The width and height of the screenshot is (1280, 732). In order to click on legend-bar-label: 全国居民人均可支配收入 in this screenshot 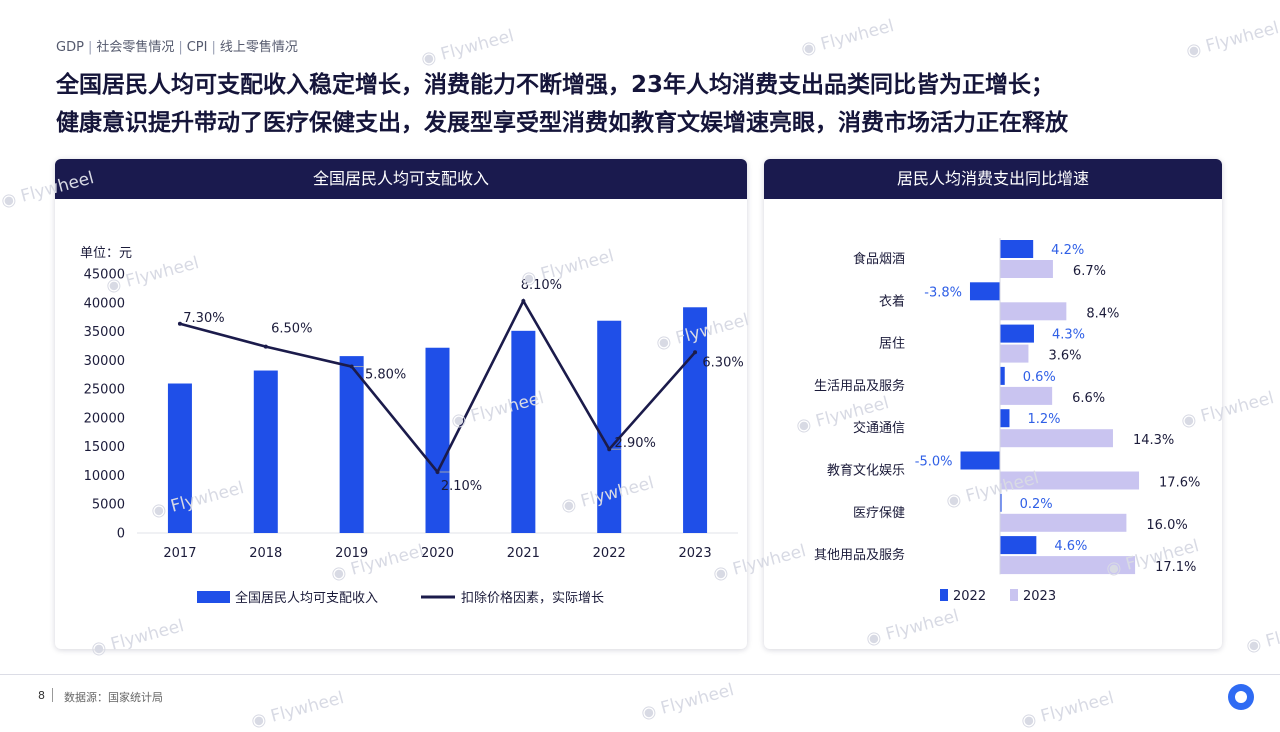, I will do `click(306, 598)`.